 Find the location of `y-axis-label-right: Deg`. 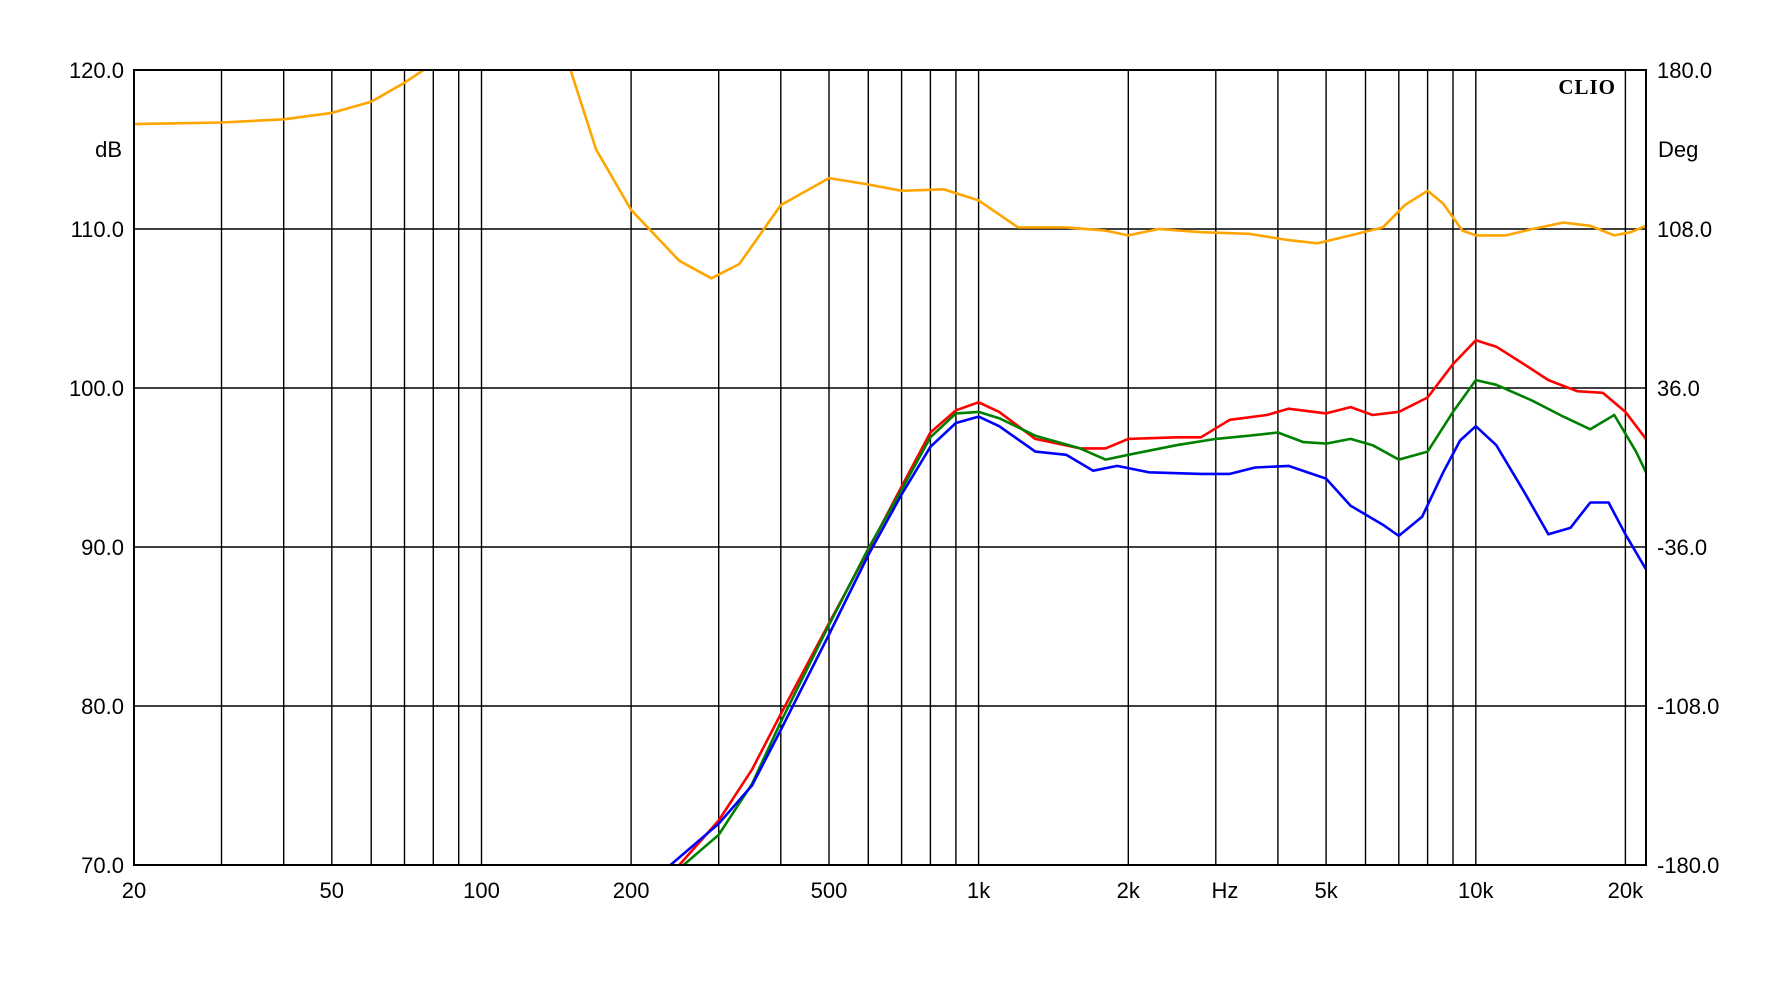

y-axis-label-right: Deg is located at coordinates (1678, 149).